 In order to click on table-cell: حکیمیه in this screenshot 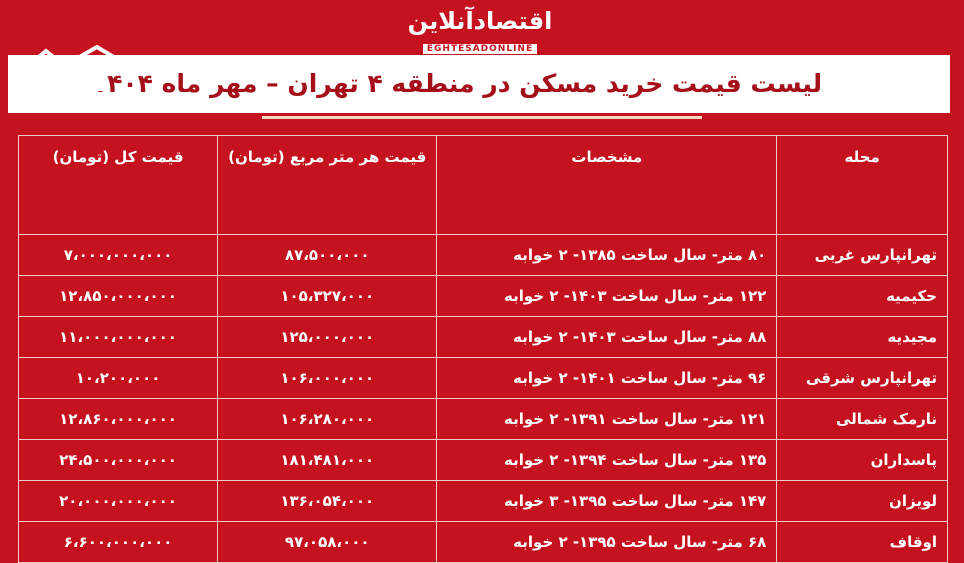, I will do `click(862, 296)`.